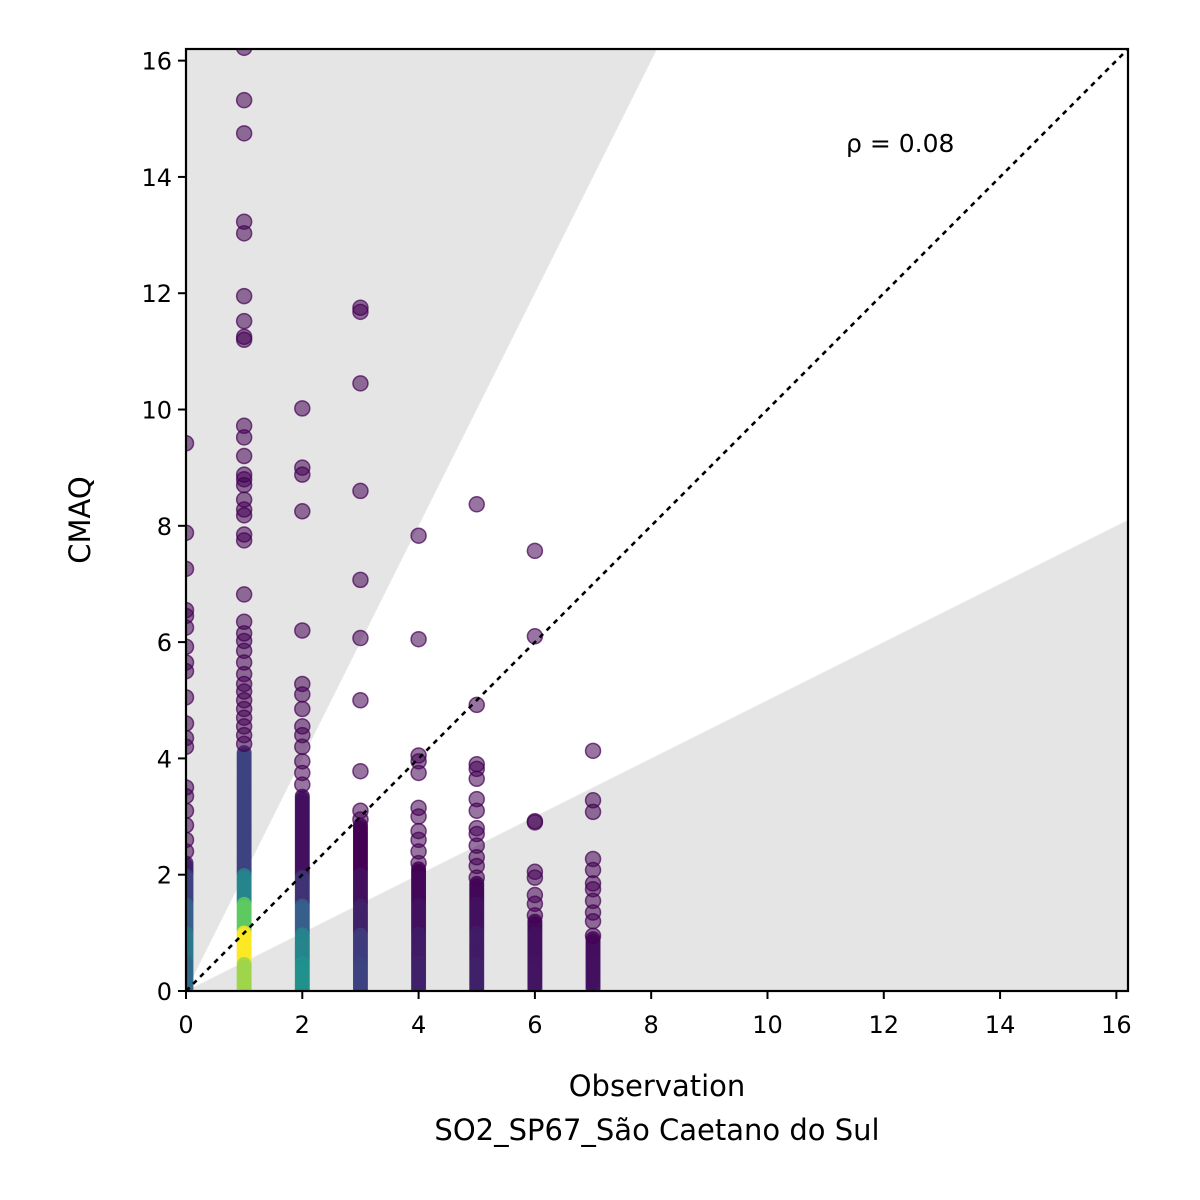 The image size is (1200, 1200). I want to click on y-tick-label: 8, so click(164, 527).